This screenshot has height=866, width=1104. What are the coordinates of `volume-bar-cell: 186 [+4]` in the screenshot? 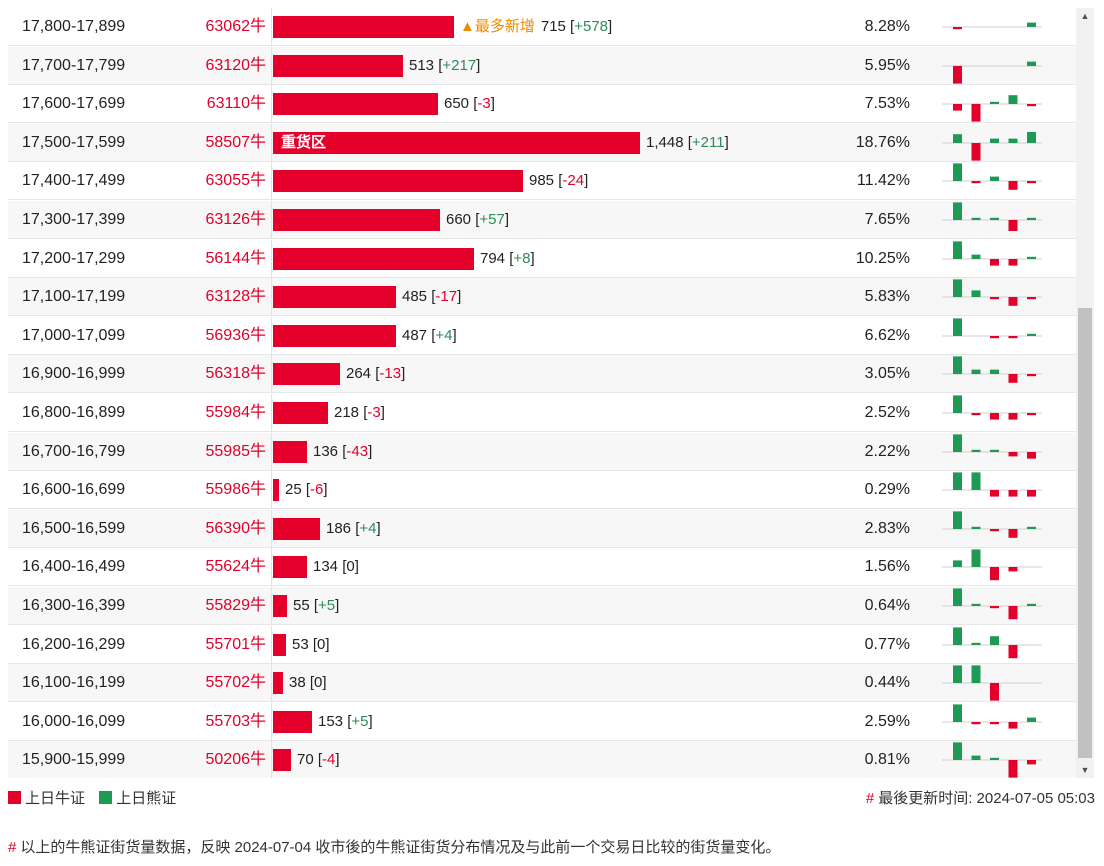 It's located at (566, 529).